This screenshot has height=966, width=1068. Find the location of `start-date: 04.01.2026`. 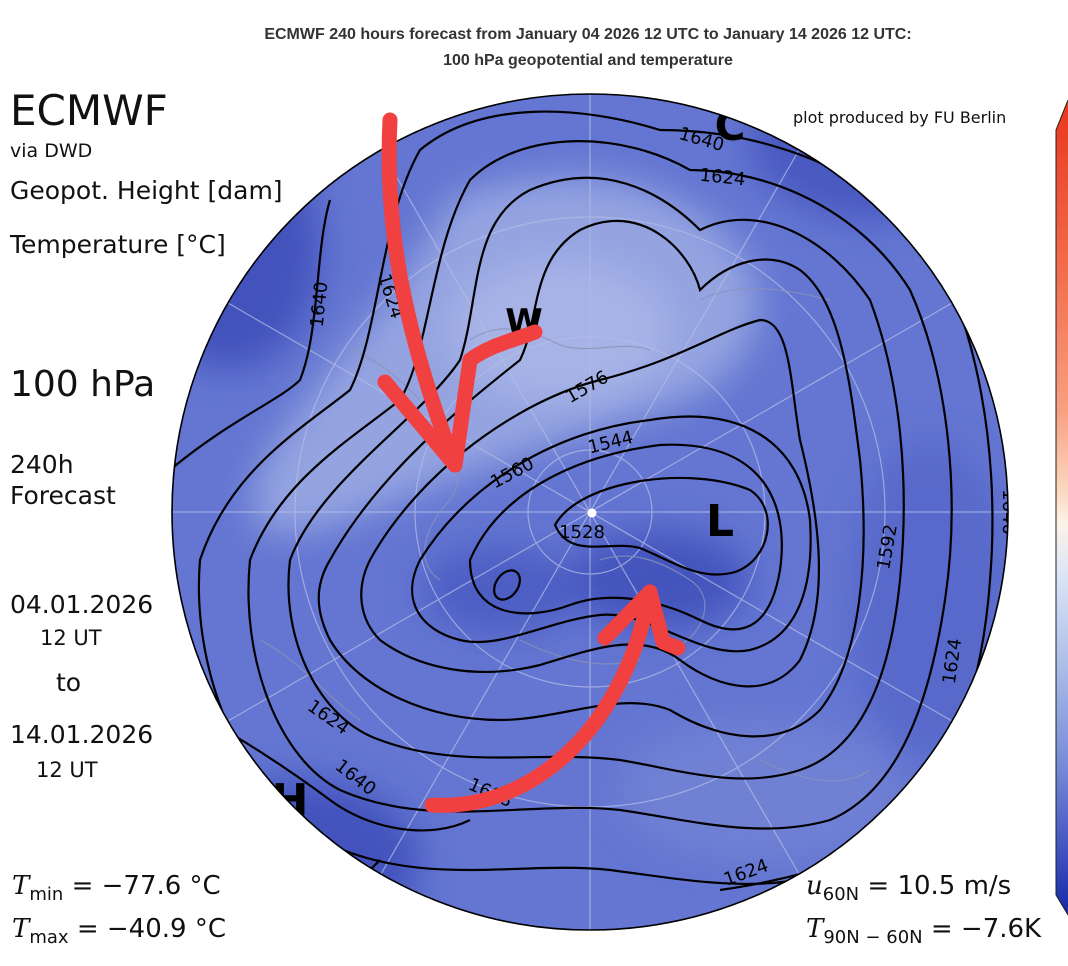

start-date: 04.01.2026 is located at coordinates (82, 604).